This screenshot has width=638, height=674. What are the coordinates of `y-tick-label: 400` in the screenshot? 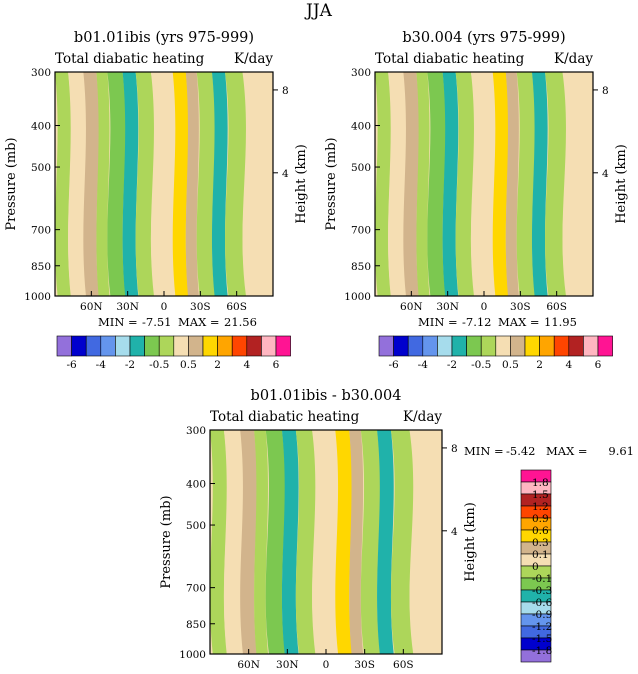 It's located at (196, 485).